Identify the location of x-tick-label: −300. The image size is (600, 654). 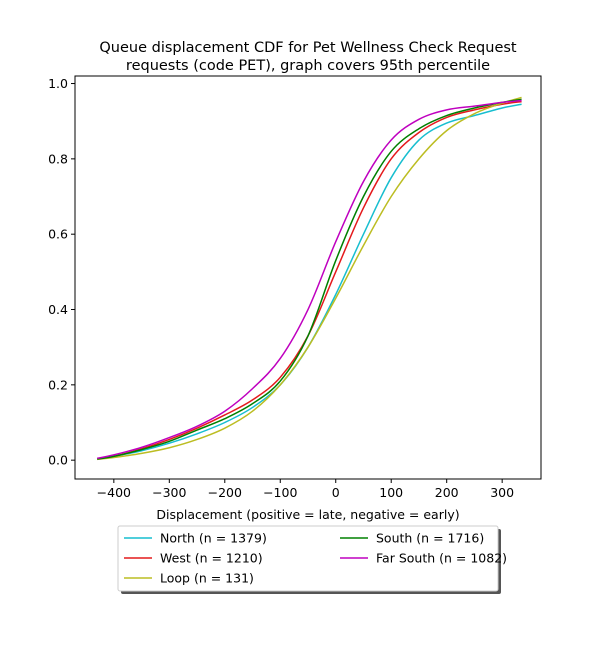
(169, 492).